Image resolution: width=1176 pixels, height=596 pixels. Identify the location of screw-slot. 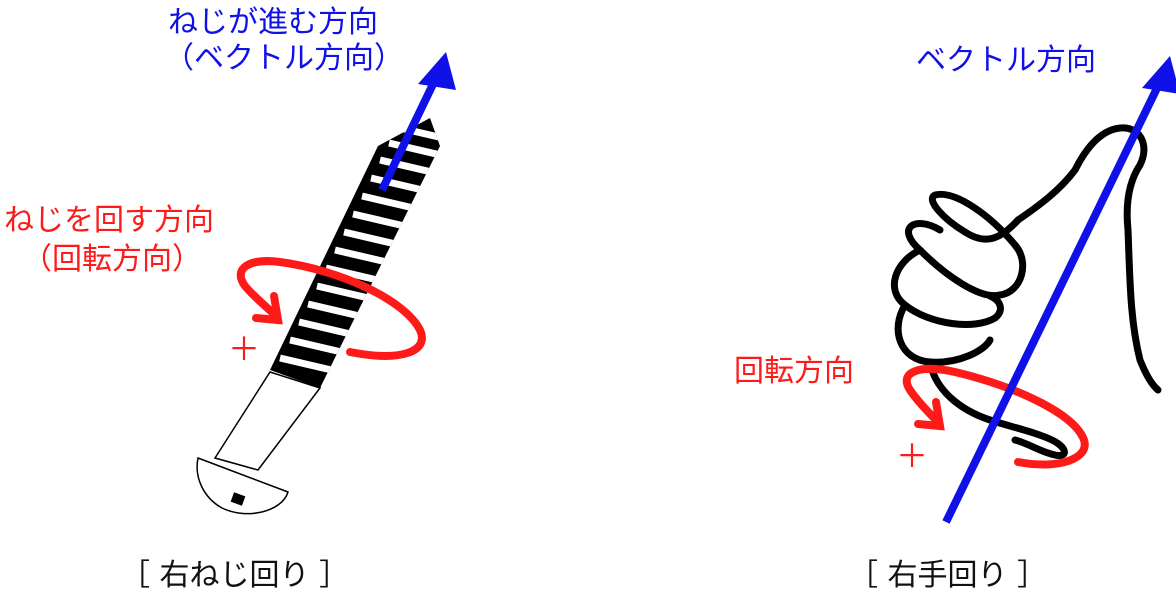
(238, 499).